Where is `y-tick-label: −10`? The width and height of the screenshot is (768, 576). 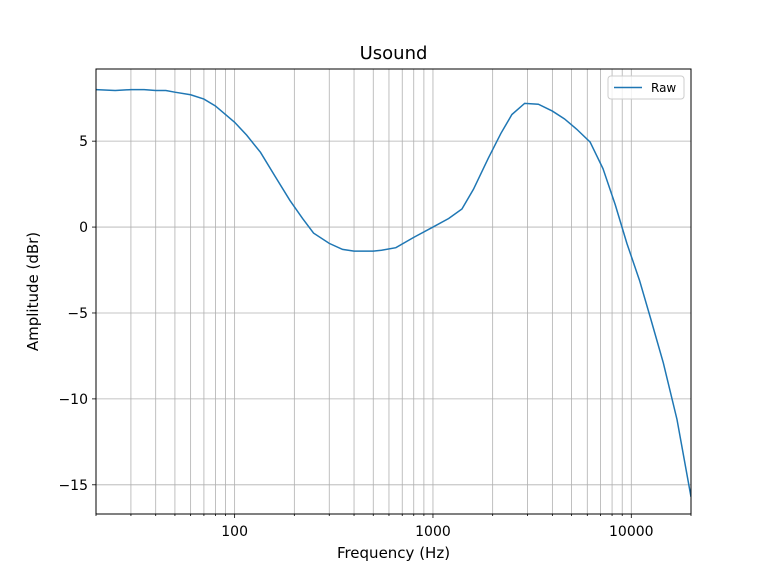
y-tick-label: −10 is located at coordinates (73, 400).